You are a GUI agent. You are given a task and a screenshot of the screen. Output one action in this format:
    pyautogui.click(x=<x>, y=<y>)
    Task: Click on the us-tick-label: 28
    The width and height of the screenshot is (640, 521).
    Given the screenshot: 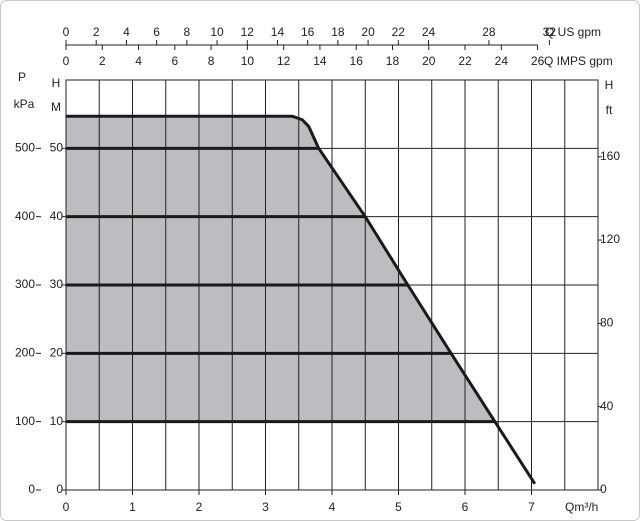 What is the action you would take?
    pyautogui.click(x=489, y=32)
    